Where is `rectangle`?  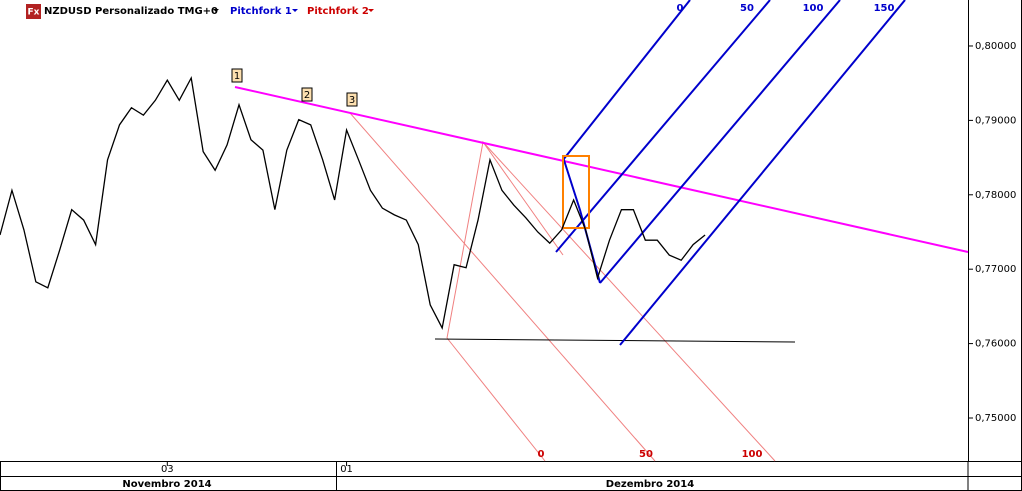
rectangle is located at coordinates (576, 192).